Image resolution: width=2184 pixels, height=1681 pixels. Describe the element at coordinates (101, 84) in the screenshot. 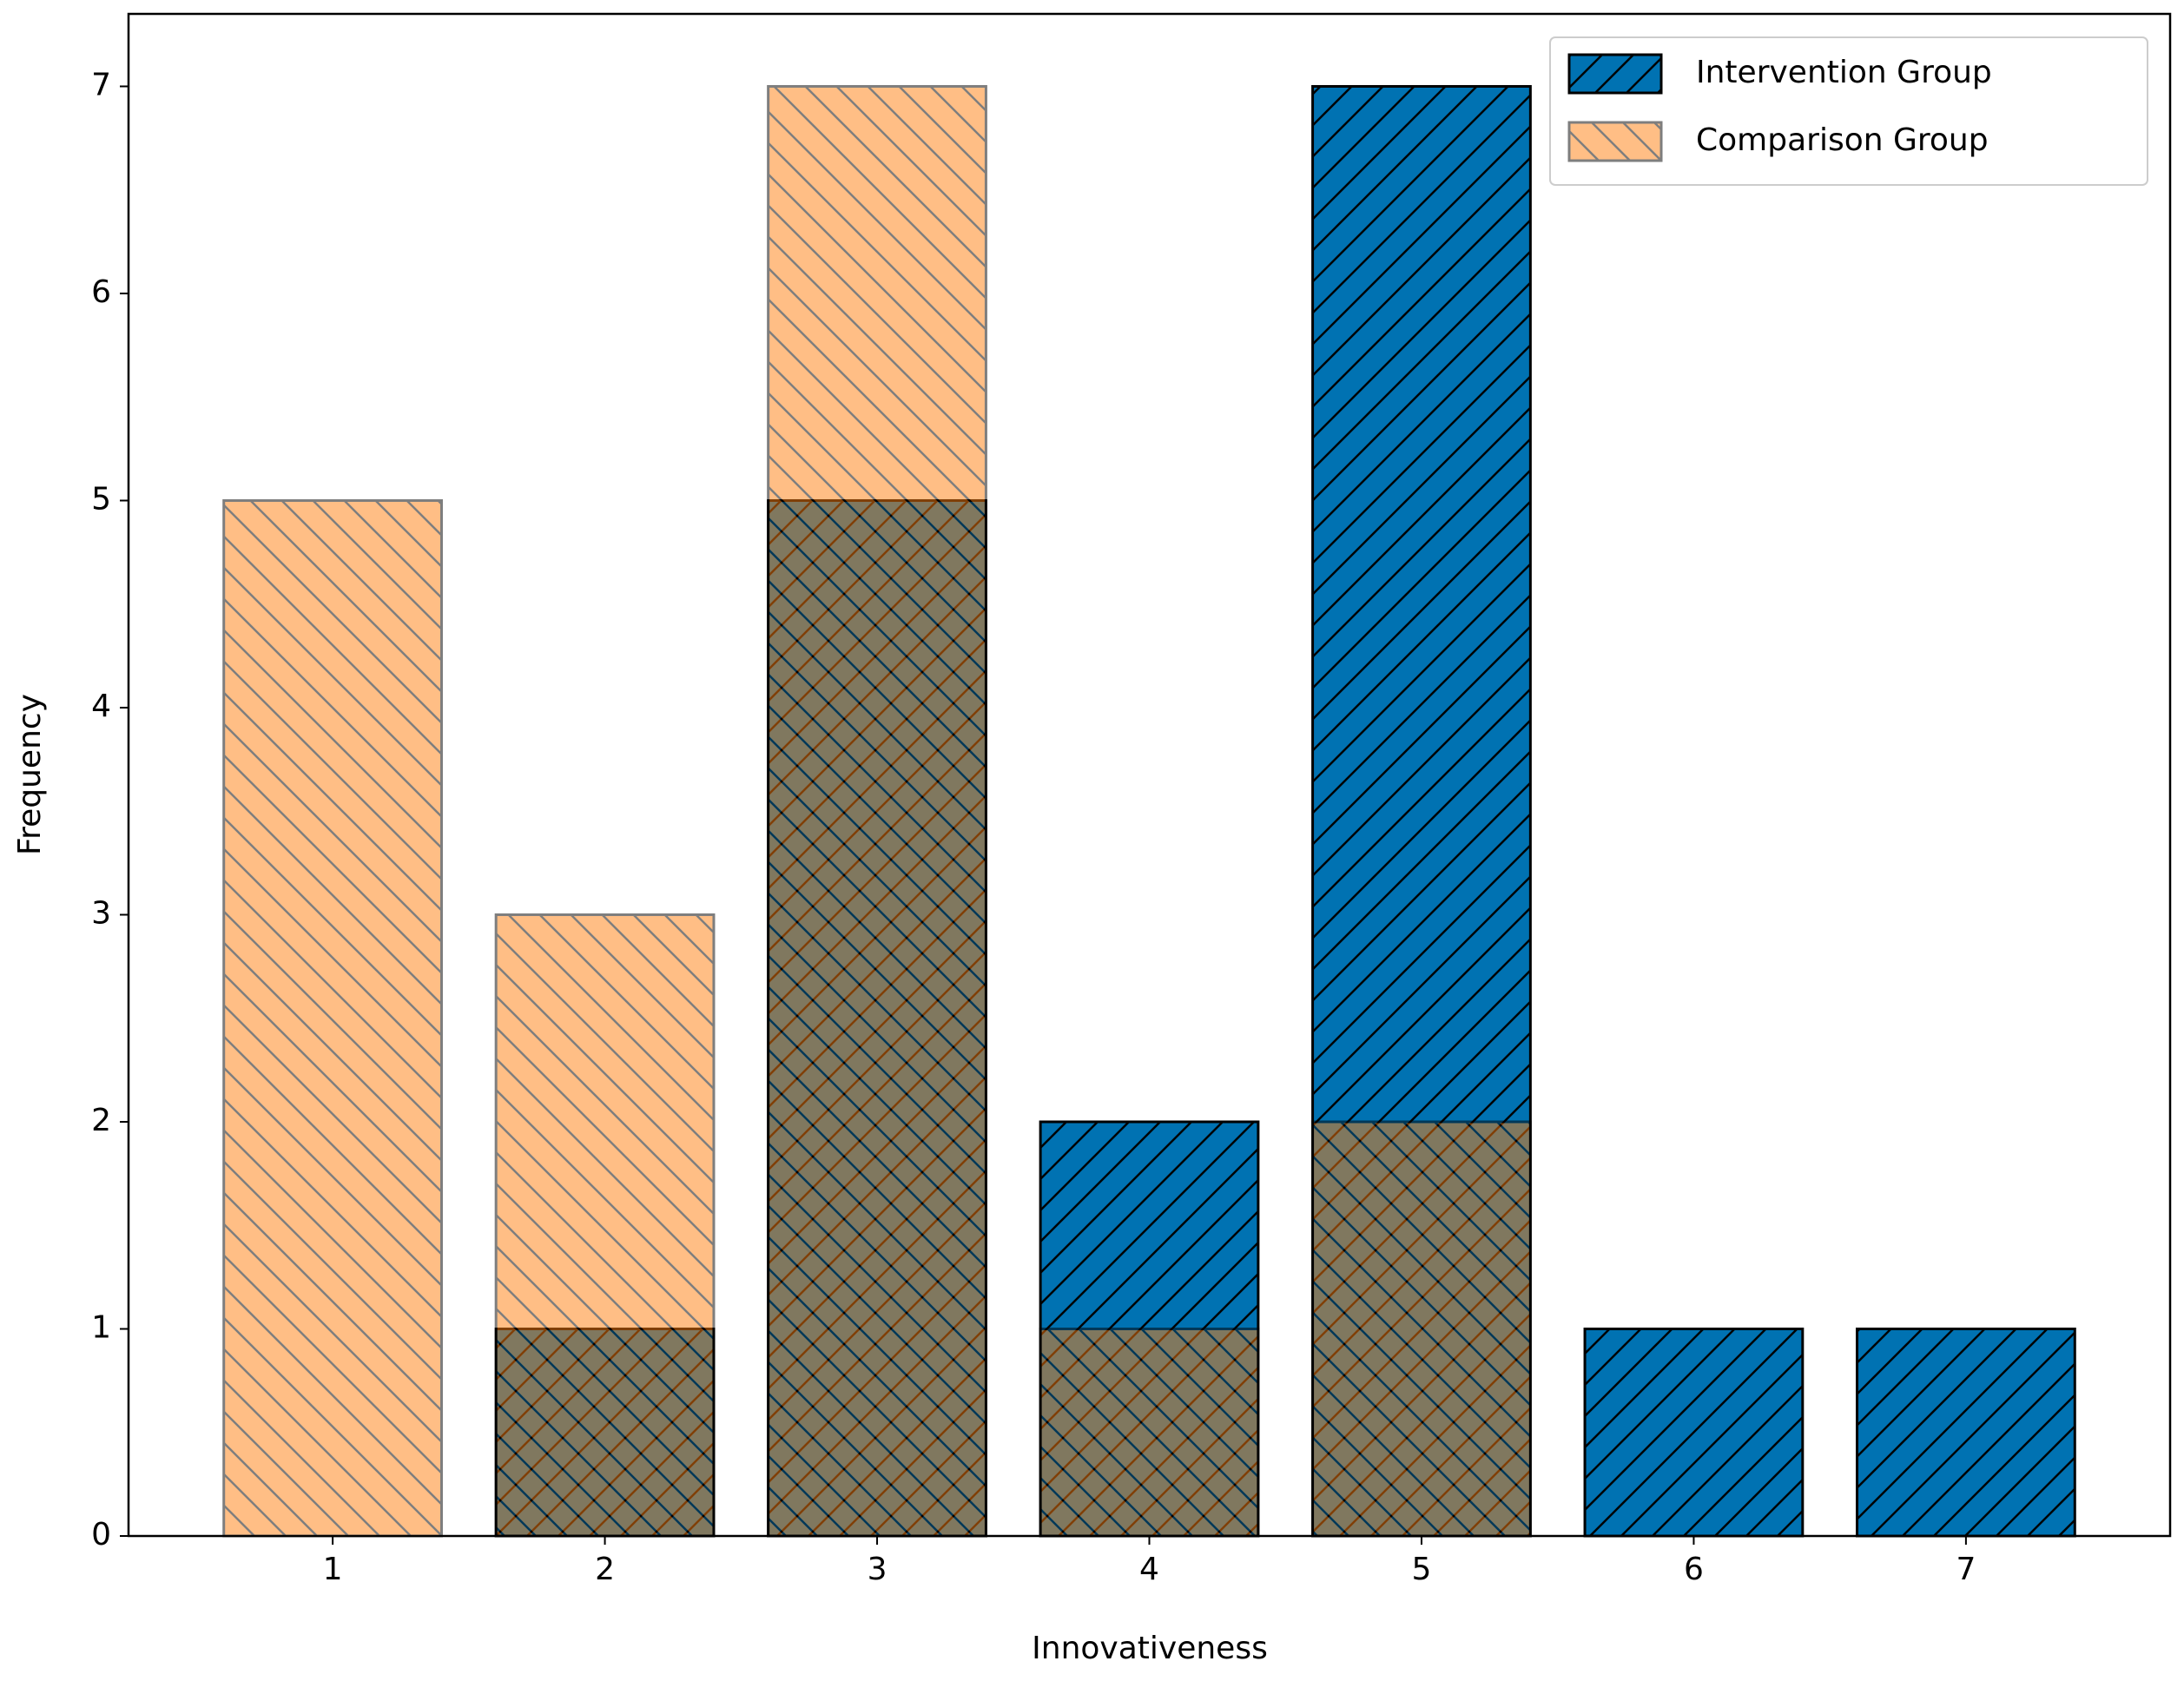

I see `y-tick-label: 7` at that location.